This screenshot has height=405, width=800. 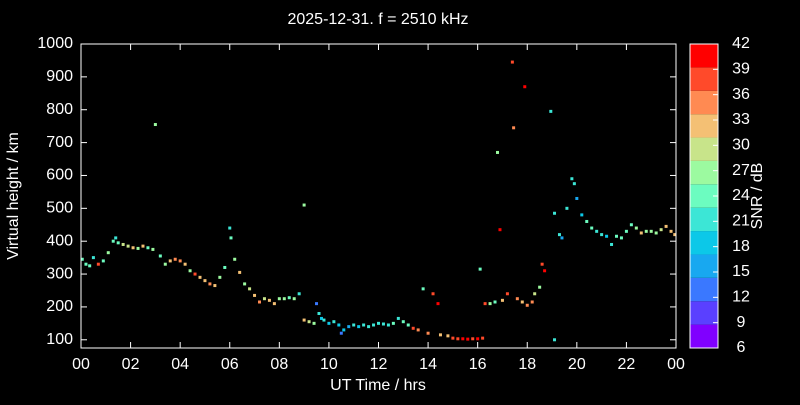 I want to click on y-axis-label: Virtual height / km, so click(x=13, y=196).